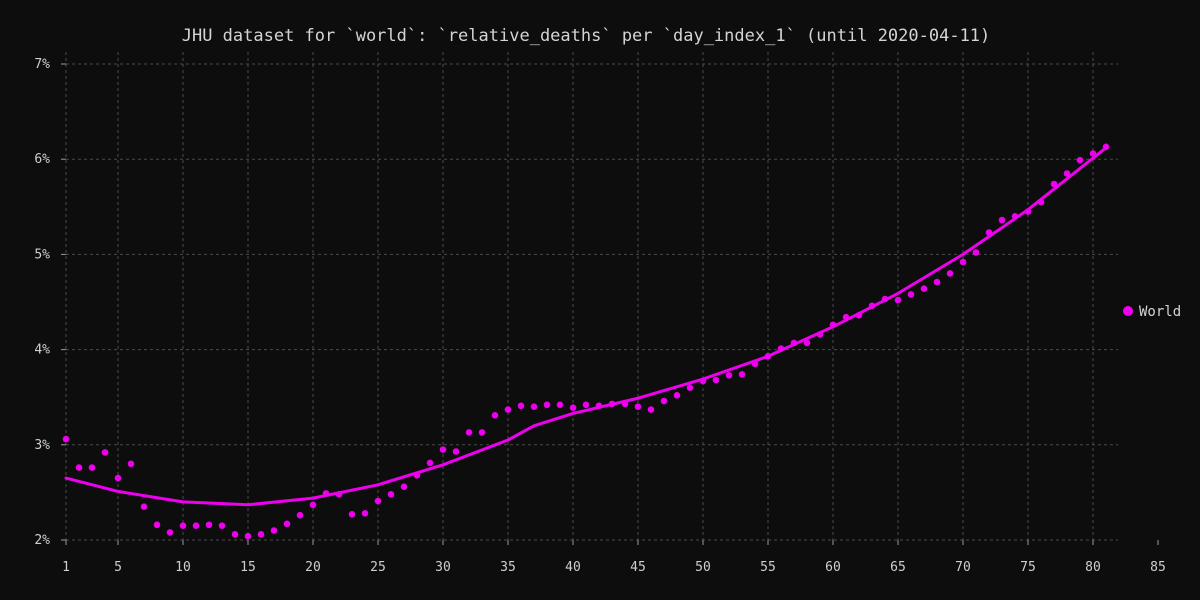 The width and height of the screenshot is (1200, 600). What do you see at coordinates (833, 567) in the screenshot?
I see `x-tick-label: 60` at bounding box center [833, 567].